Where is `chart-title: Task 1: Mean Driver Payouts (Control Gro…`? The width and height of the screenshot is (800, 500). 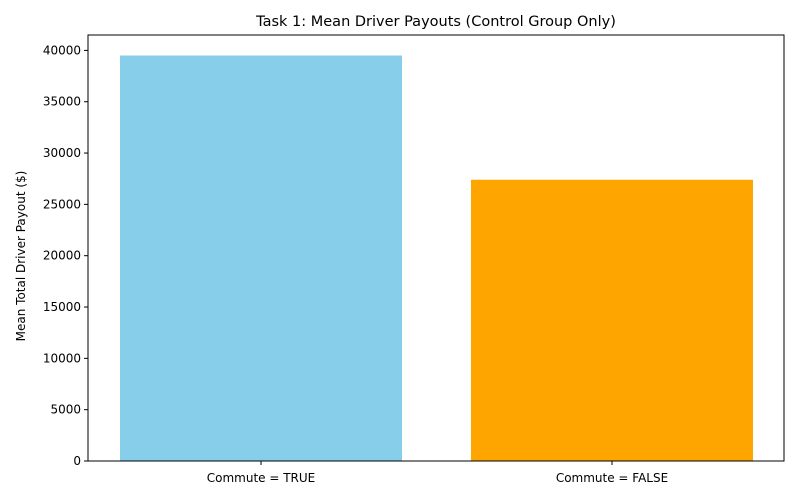
chart-title: Task 1: Mean Driver Payouts (Control Gro… is located at coordinates (435, 22).